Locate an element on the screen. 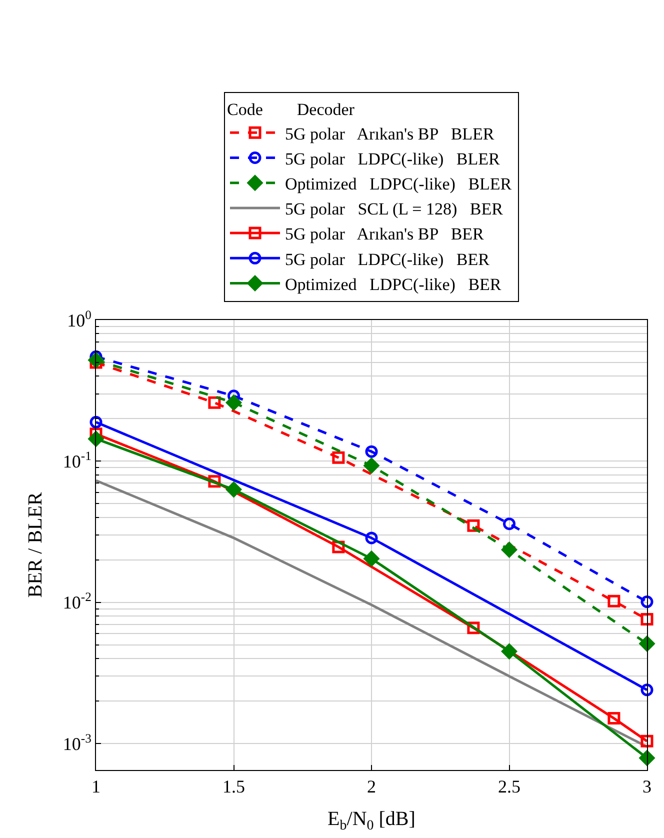  x-tick-label: 1 is located at coordinates (96, 786).